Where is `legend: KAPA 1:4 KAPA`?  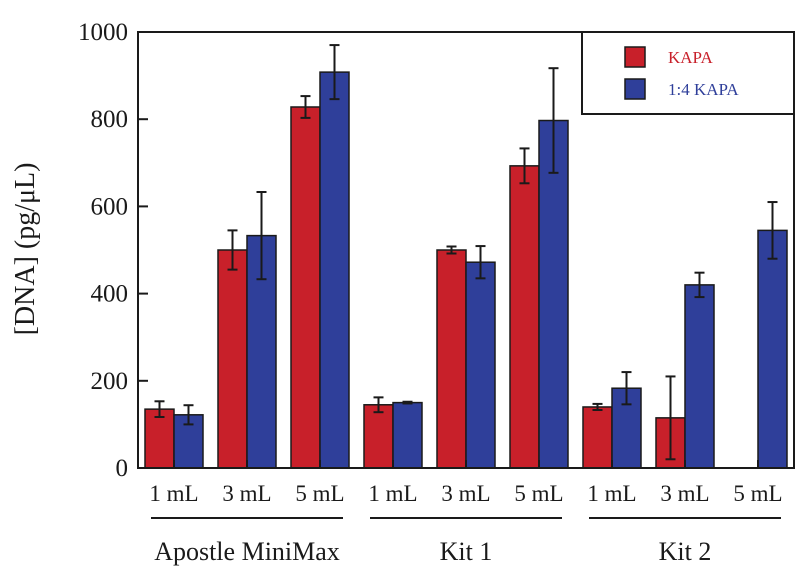
legend: KAPA 1:4 KAPA is located at coordinates (688, 73).